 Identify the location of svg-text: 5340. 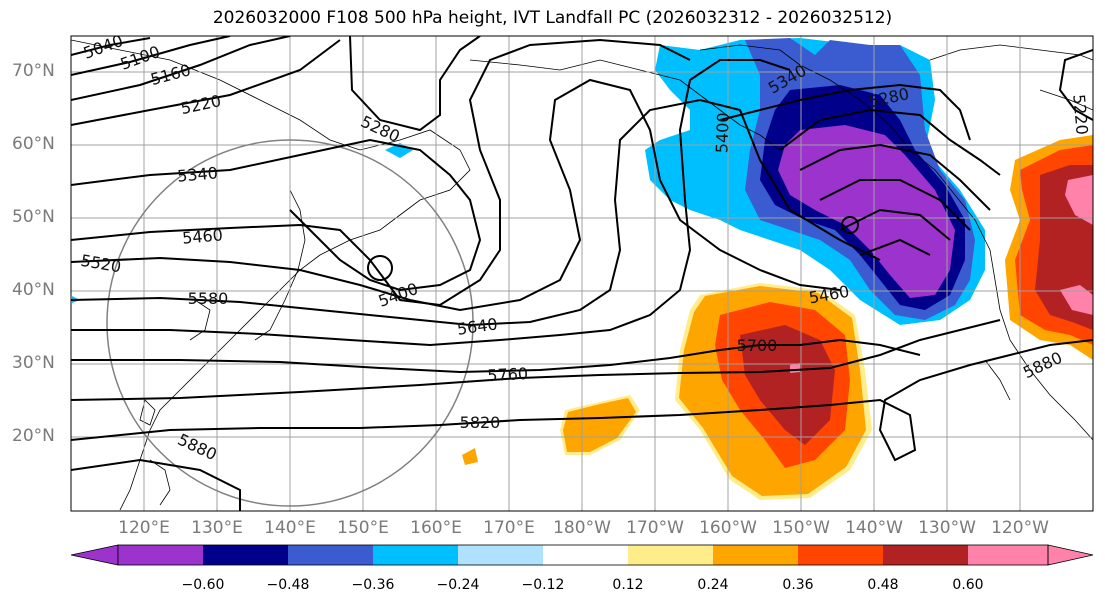
(197, 174).